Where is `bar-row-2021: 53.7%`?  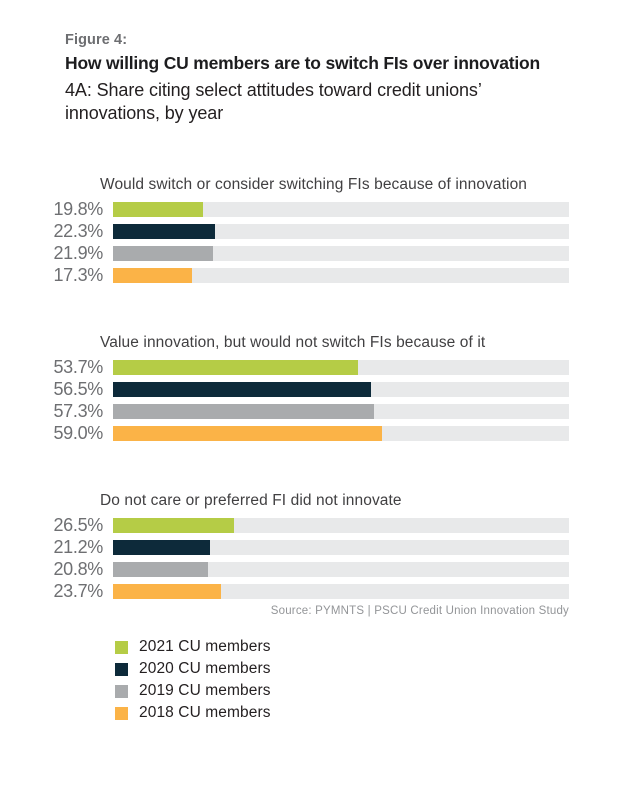
bar-row-2021: 53.7% is located at coordinates (320, 366).